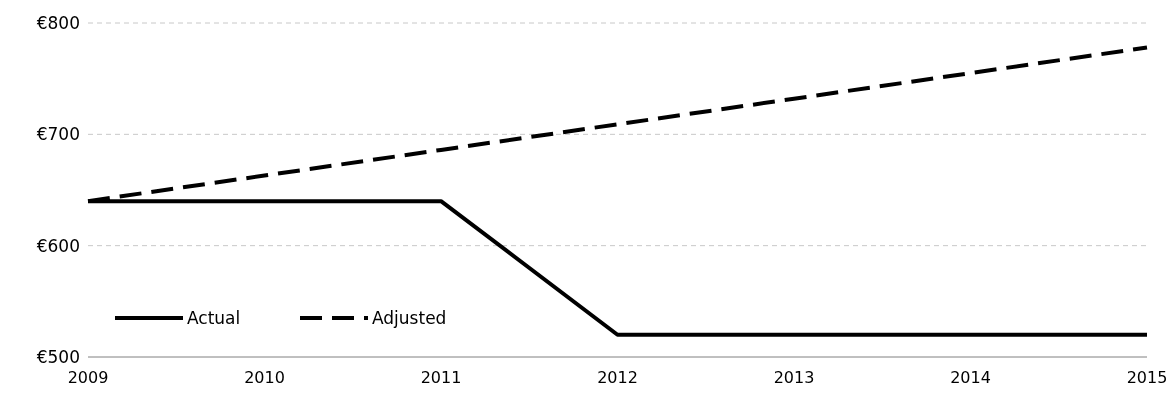 The height and width of the screenshot is (401, 1175). What do you see at coordinates (88, 377) in the screenshot?
I see `x-tick-label: 2009` at bounding box center [88, 377].